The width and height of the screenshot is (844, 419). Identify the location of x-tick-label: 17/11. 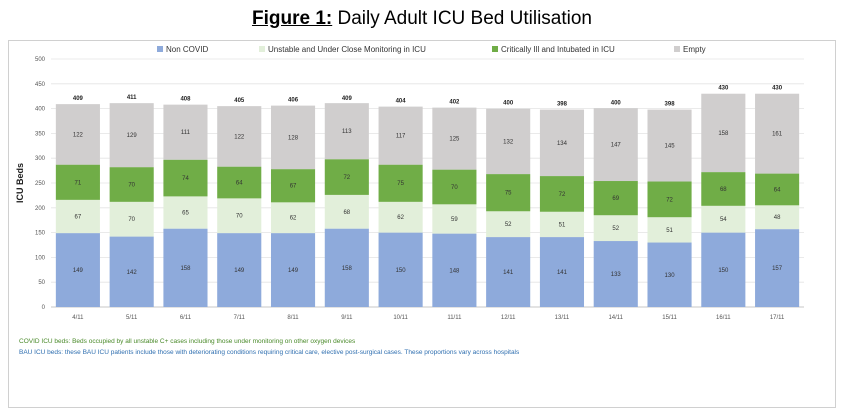
(777, 318).